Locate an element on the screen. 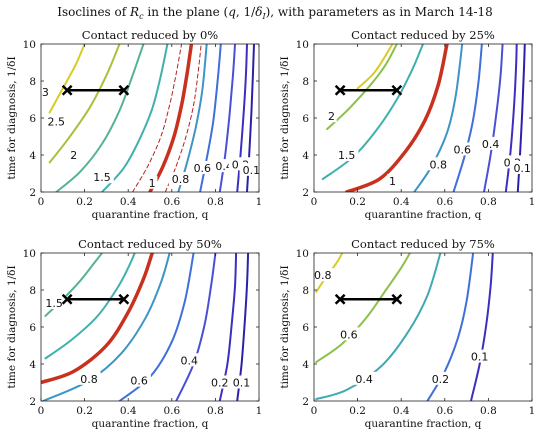  contour-group: 21.510.80.60.40.20.1 is located at coordinates (426, 118).